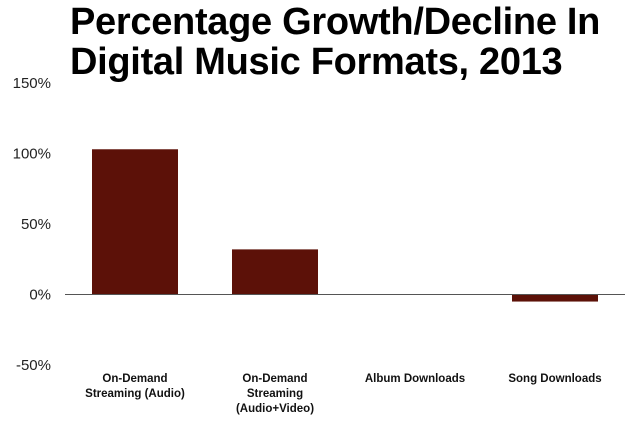 The image size is (638, 424). What do you see at coordinates (40, 295) in the screenshot?
I see `y-tick-label: 0%` at bounding box center [40, 295].